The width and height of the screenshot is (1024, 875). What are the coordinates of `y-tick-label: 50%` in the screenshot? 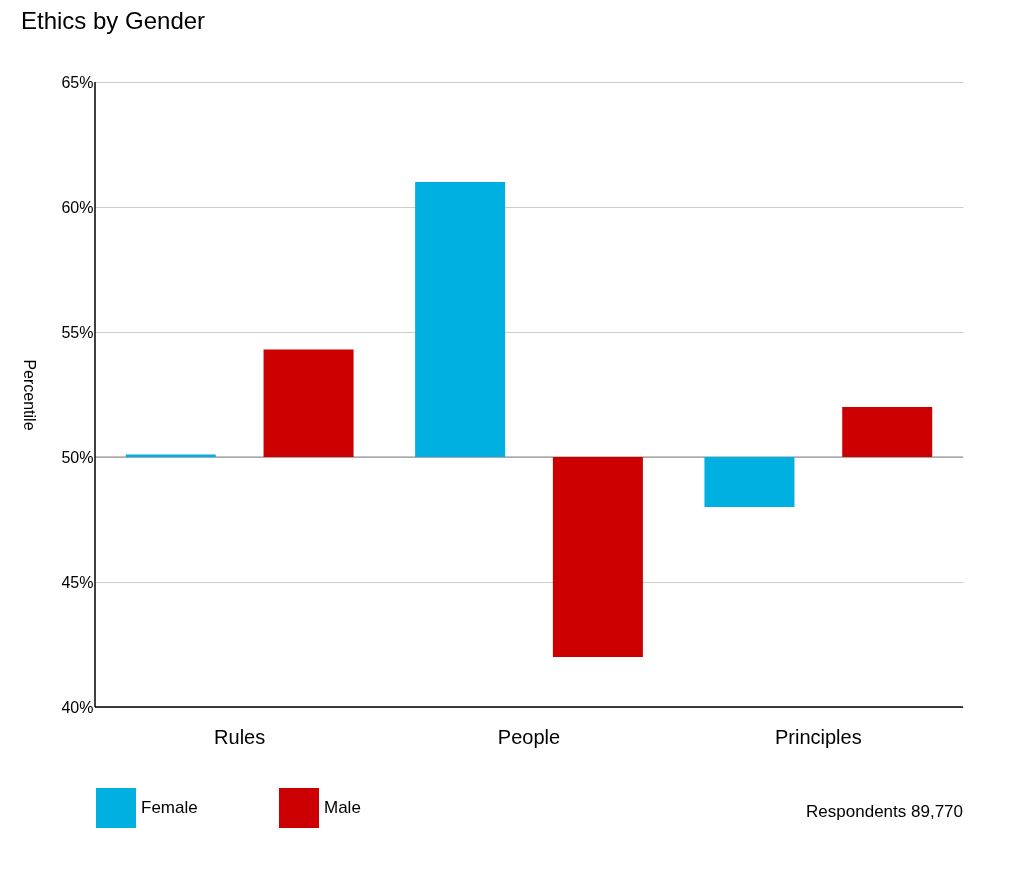 It's located at (77, 457).